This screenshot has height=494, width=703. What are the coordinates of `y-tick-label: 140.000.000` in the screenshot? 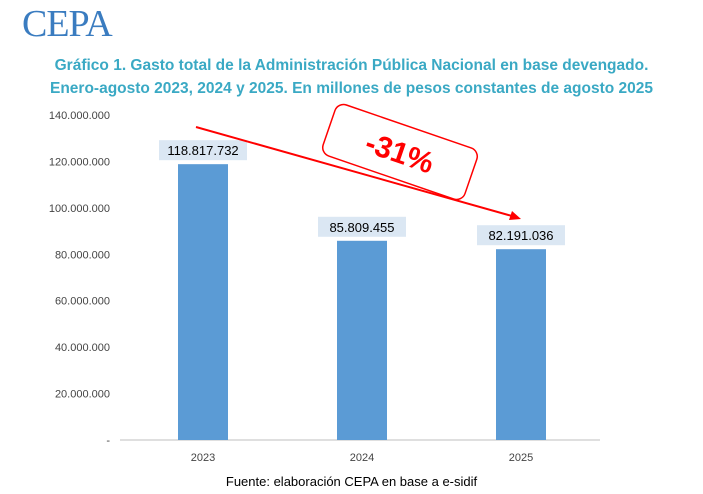 It's located at (79, 116).